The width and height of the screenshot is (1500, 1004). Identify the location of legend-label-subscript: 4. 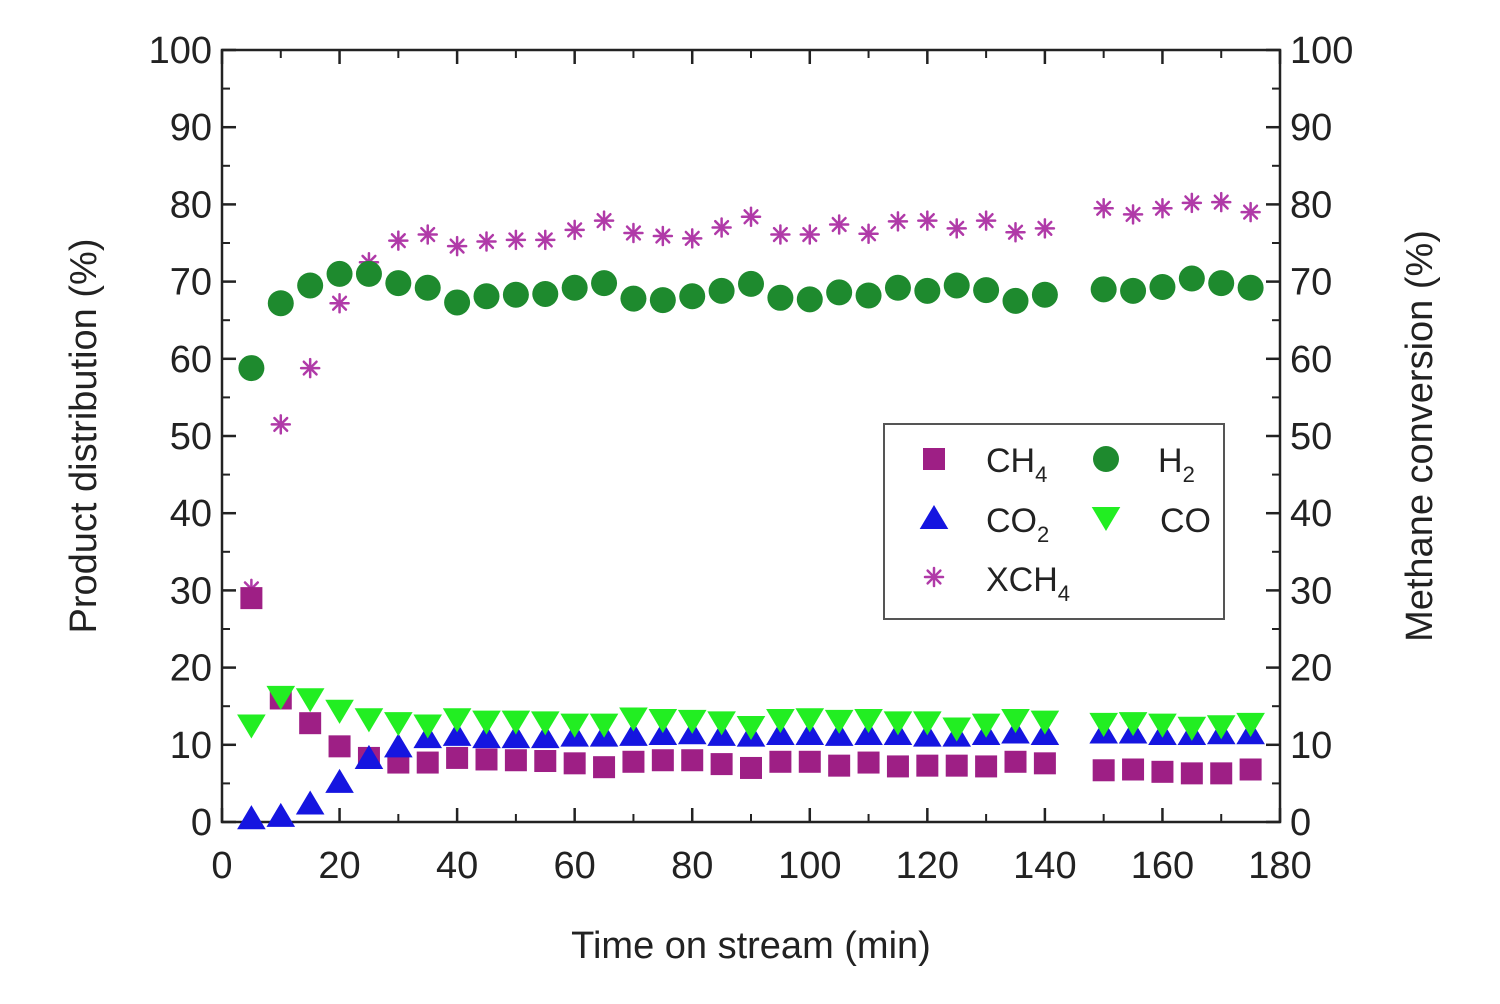
(1064, 593).